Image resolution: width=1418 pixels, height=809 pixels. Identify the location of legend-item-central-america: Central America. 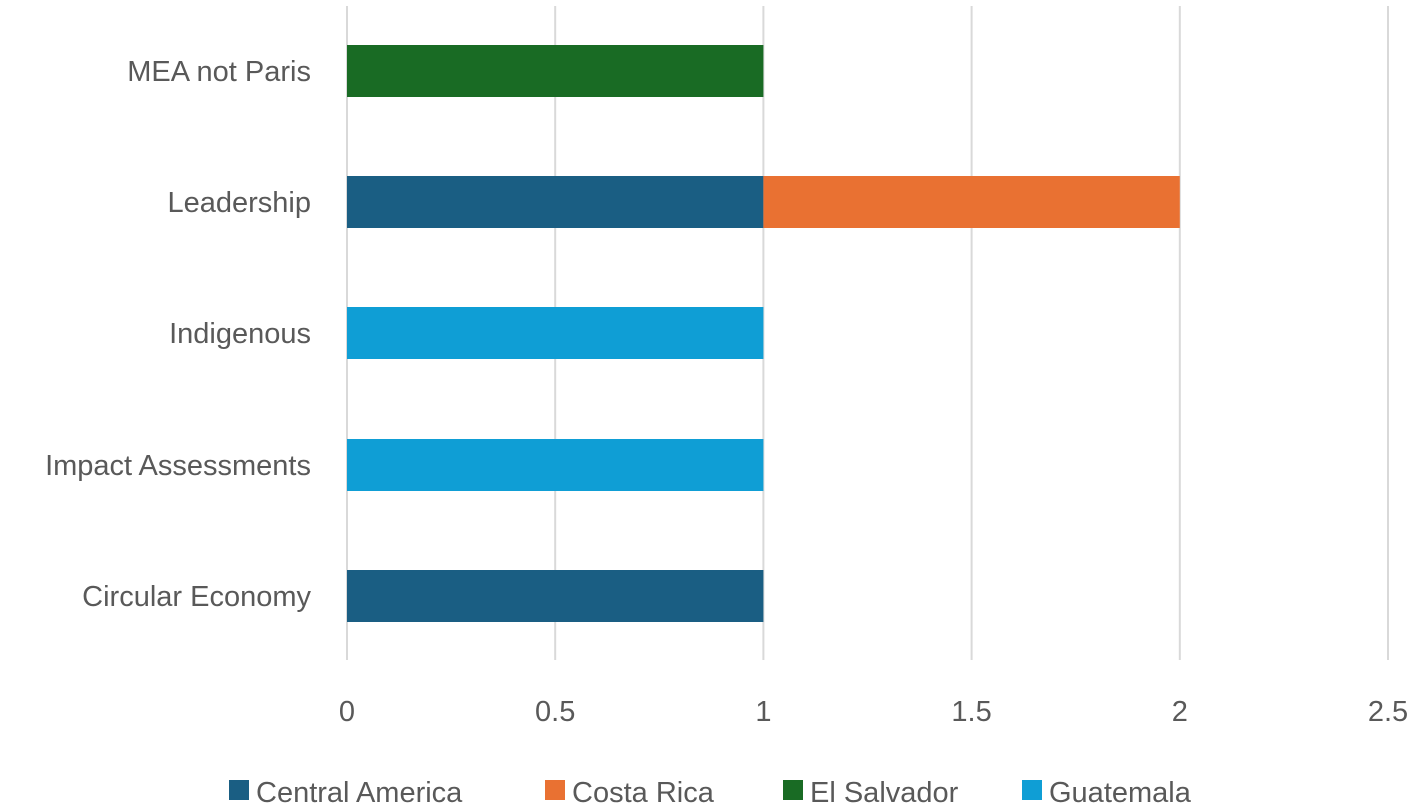
(346, 793).